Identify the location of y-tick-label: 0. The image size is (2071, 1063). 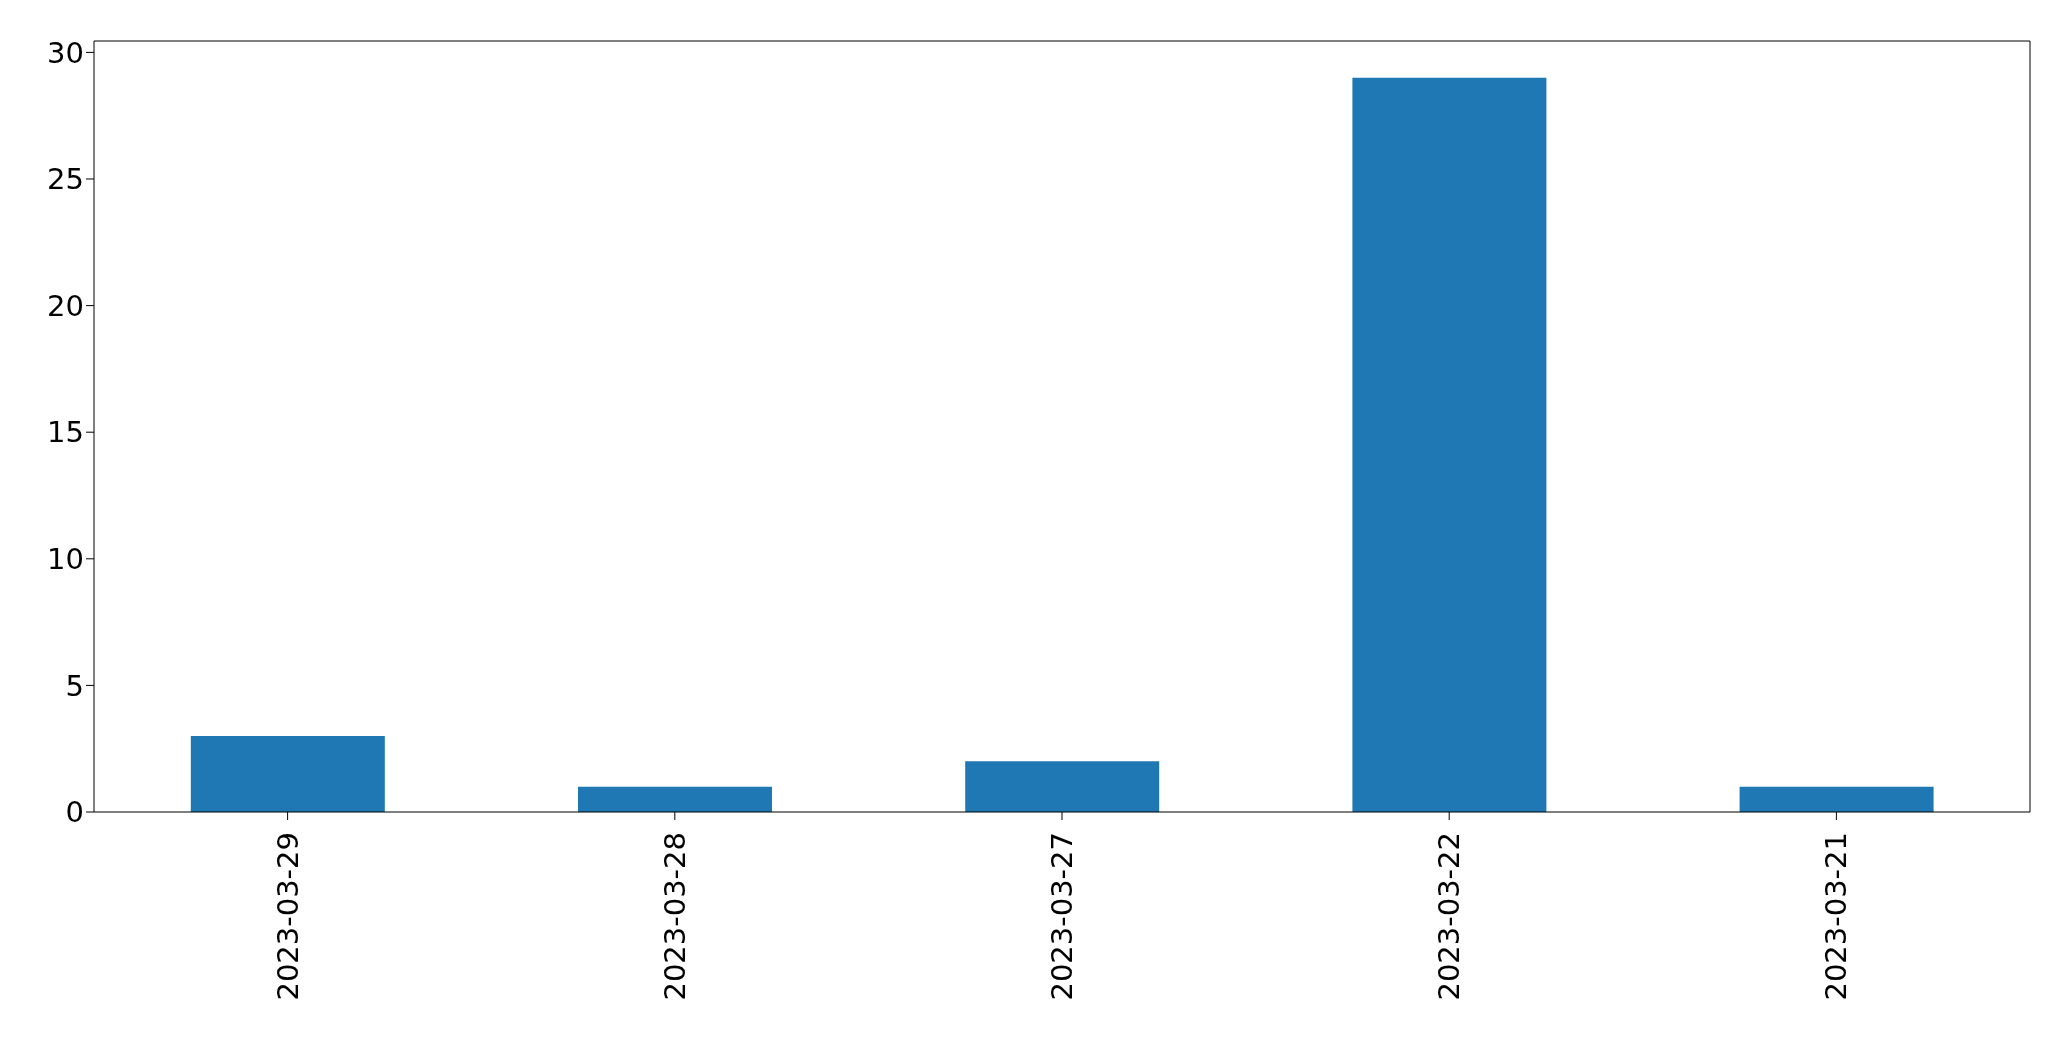
(74, 812).